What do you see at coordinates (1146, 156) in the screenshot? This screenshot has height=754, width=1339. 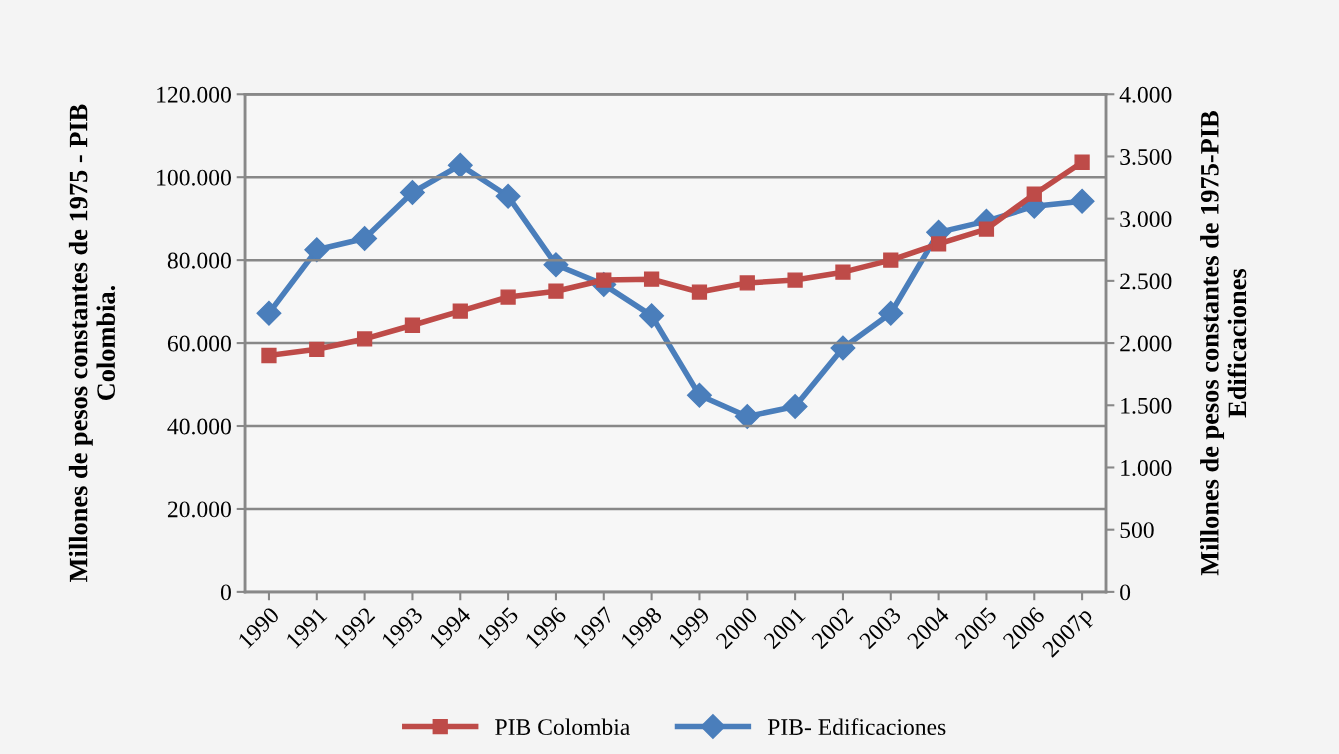 I see `y2-tick-label: 3.500` at bounding box center [1146, 156].